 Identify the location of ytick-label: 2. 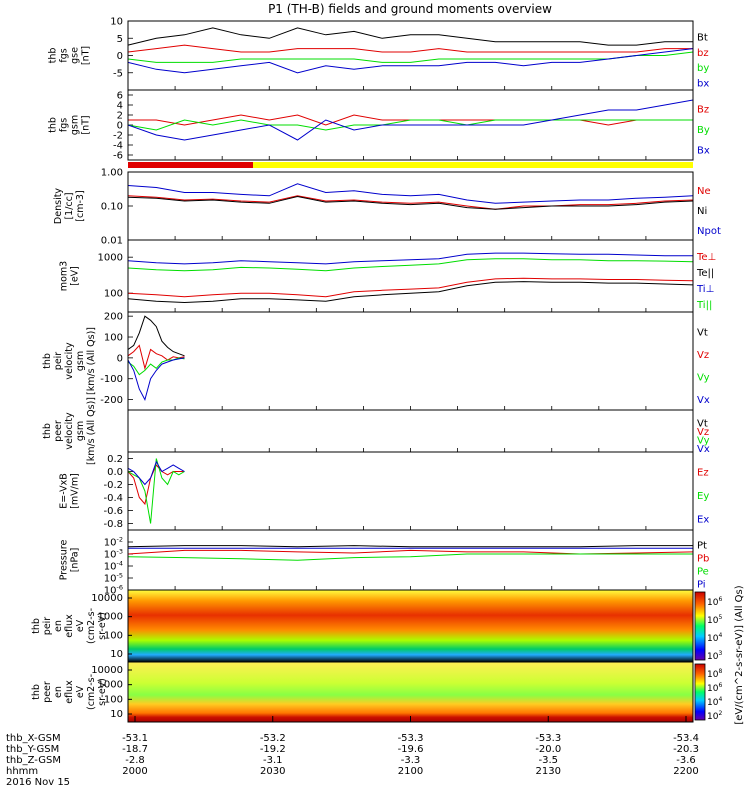
(120, 116).